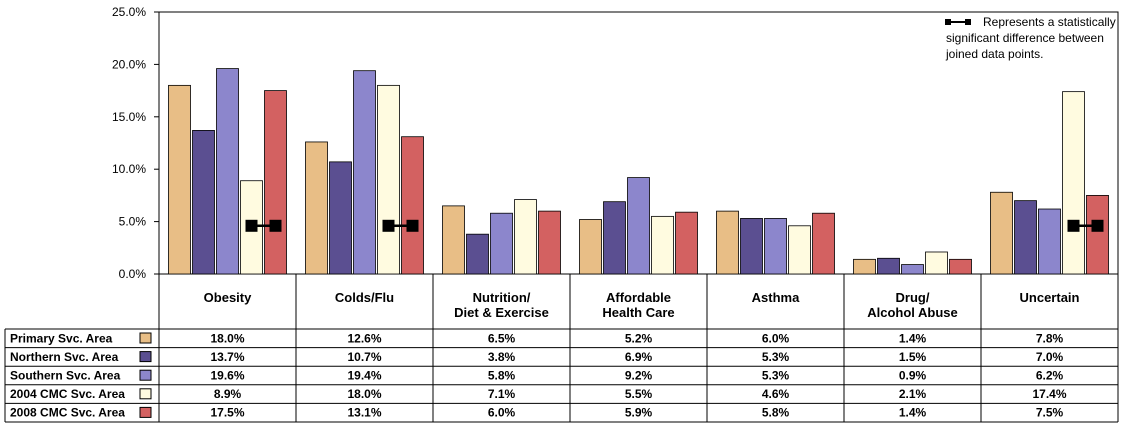 The height and width of the screenshot is (444, 1123). Describe the element at coordinates (67, 394) in the screenshot. I see `row-label: 2004 CMC Svc. Area` at that location.